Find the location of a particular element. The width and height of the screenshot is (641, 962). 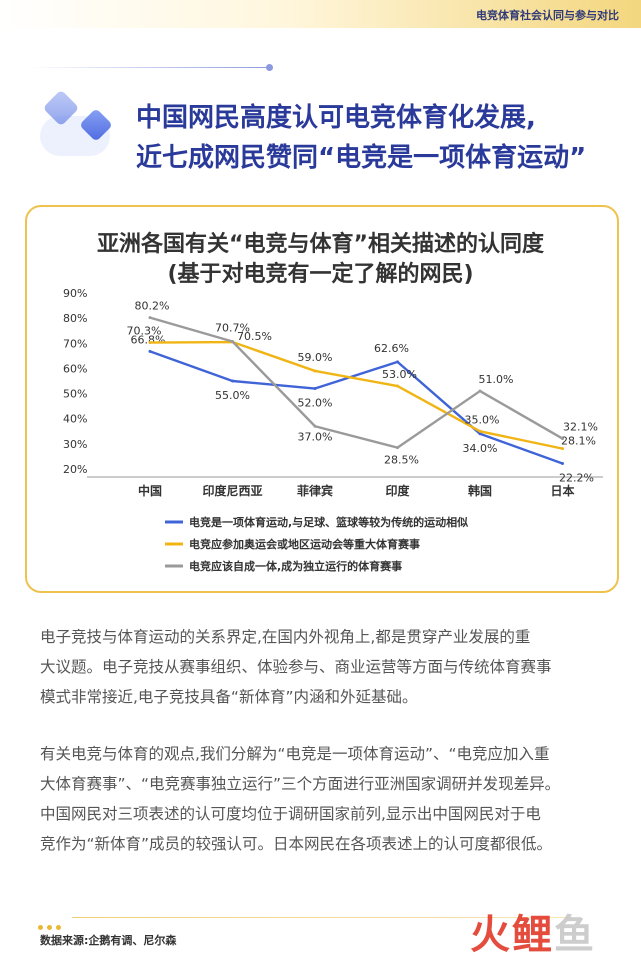

y-tick-label: 90% is located at coordinates (75, 293).